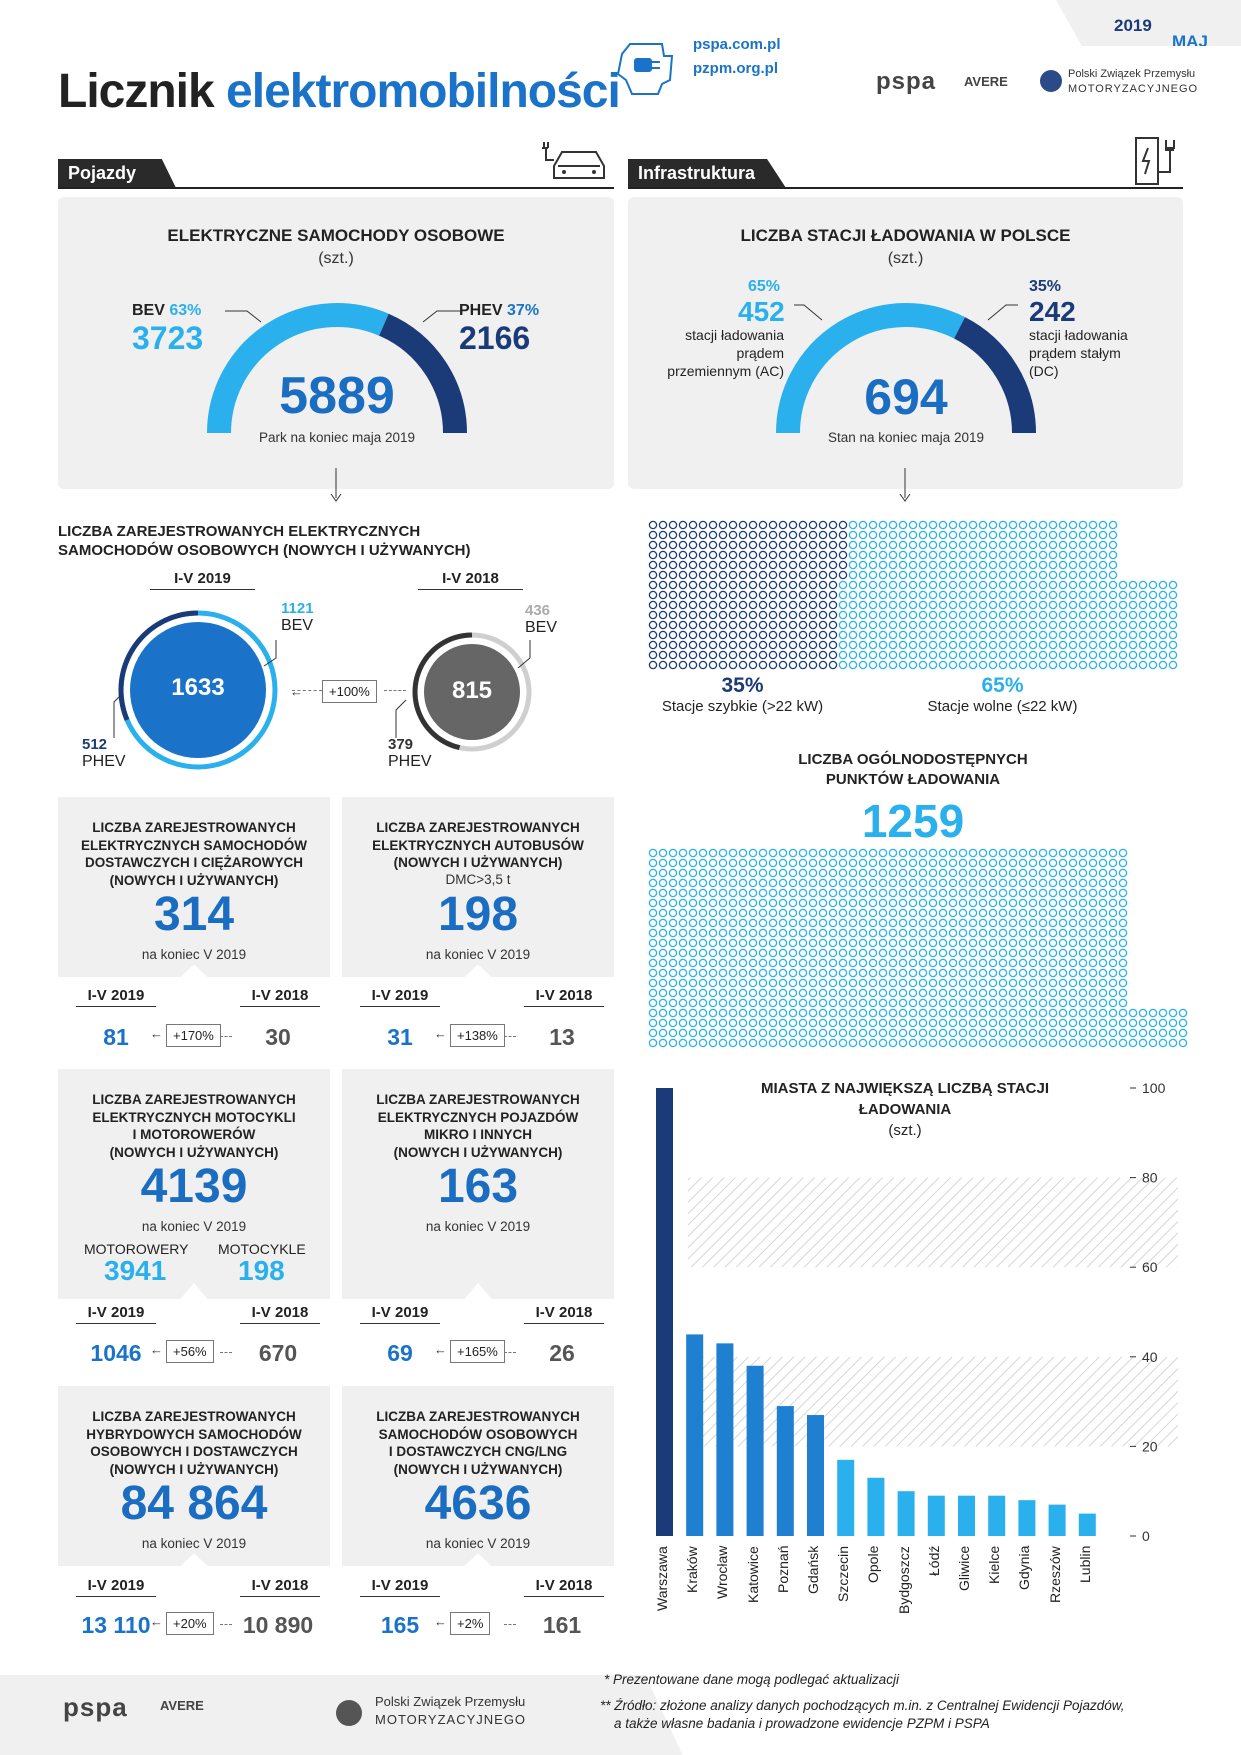 This screenshot has width=1241, height=1755. What do you see at coordinates (933, 1222) in the screenshot?
I see `hatch-band` at bounding box center [933, 1222].